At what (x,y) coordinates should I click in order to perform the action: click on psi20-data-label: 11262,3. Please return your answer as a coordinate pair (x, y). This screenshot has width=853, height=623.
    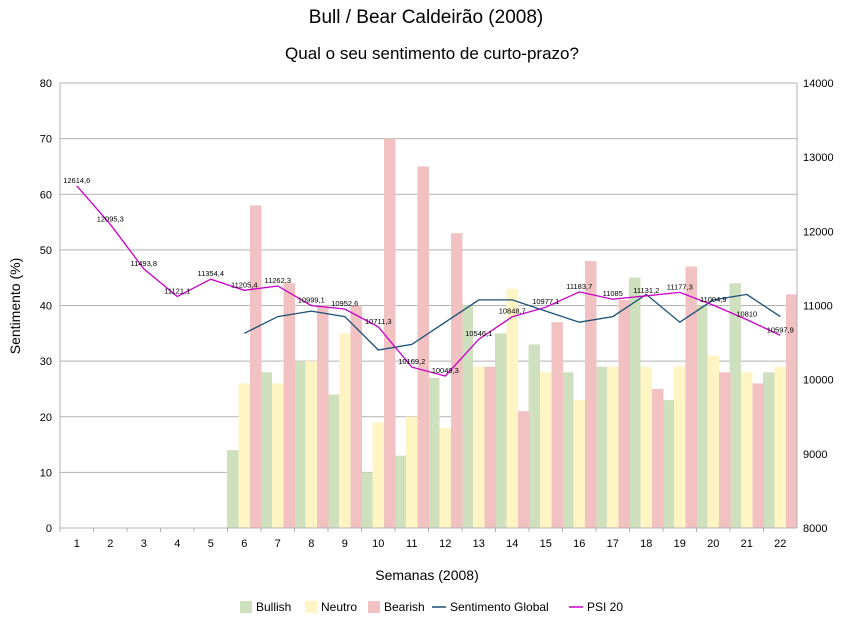
    Looking at the image, I should click on (277, 280).